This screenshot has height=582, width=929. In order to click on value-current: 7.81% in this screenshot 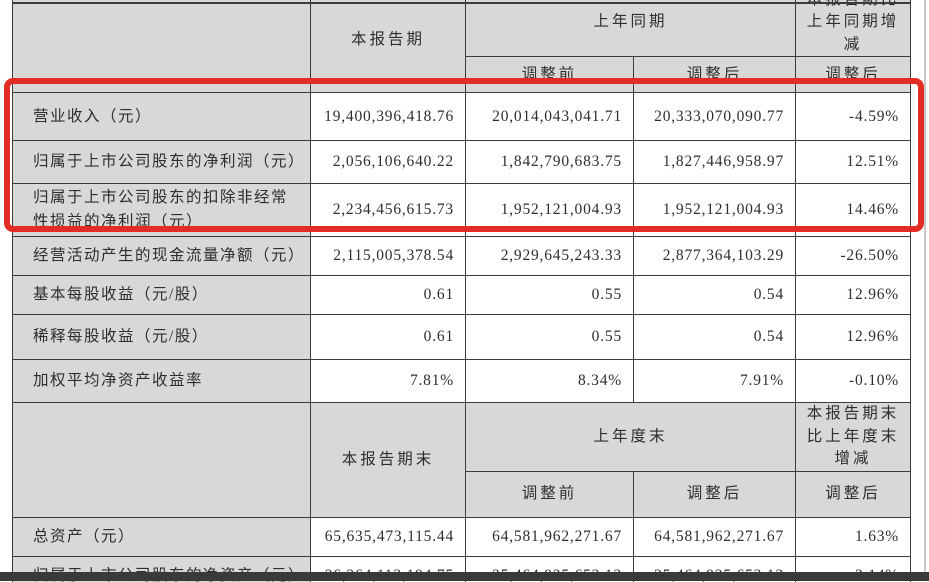, I will do `click(388, 381)`.